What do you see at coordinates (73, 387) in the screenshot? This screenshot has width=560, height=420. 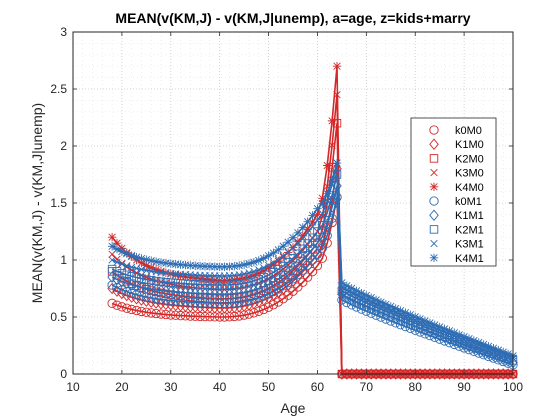 I see `x-tick-label: 10` at bounding box center [73, 387].